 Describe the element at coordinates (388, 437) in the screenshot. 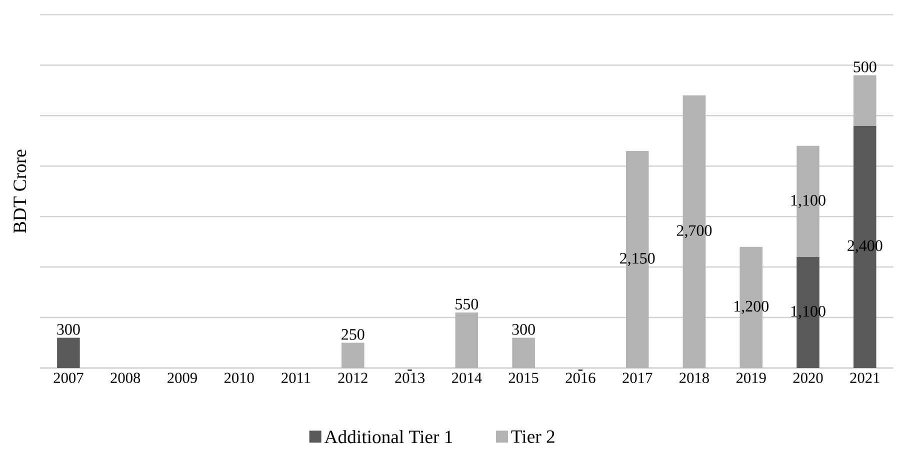

I see `legend-label: Additional Tier 1` at that location.